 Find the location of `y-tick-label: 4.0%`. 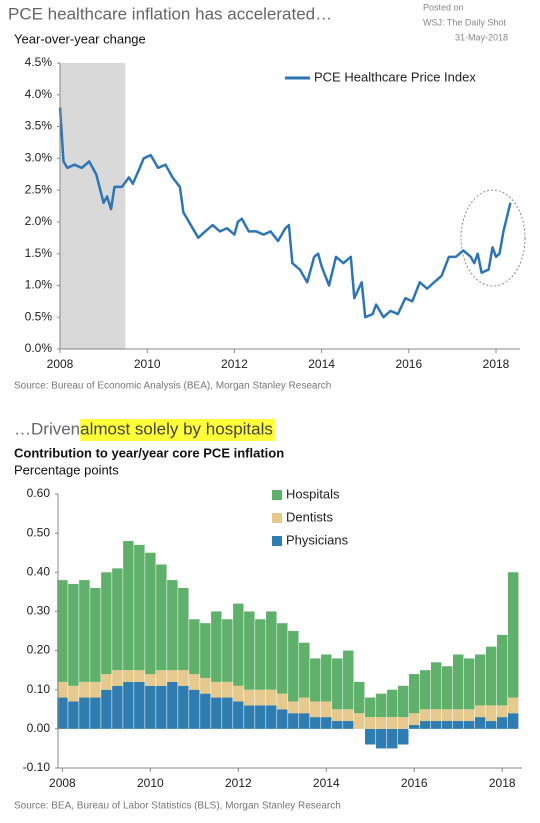

y-tick-label: 4.0% is located at coordinates (39, 94).